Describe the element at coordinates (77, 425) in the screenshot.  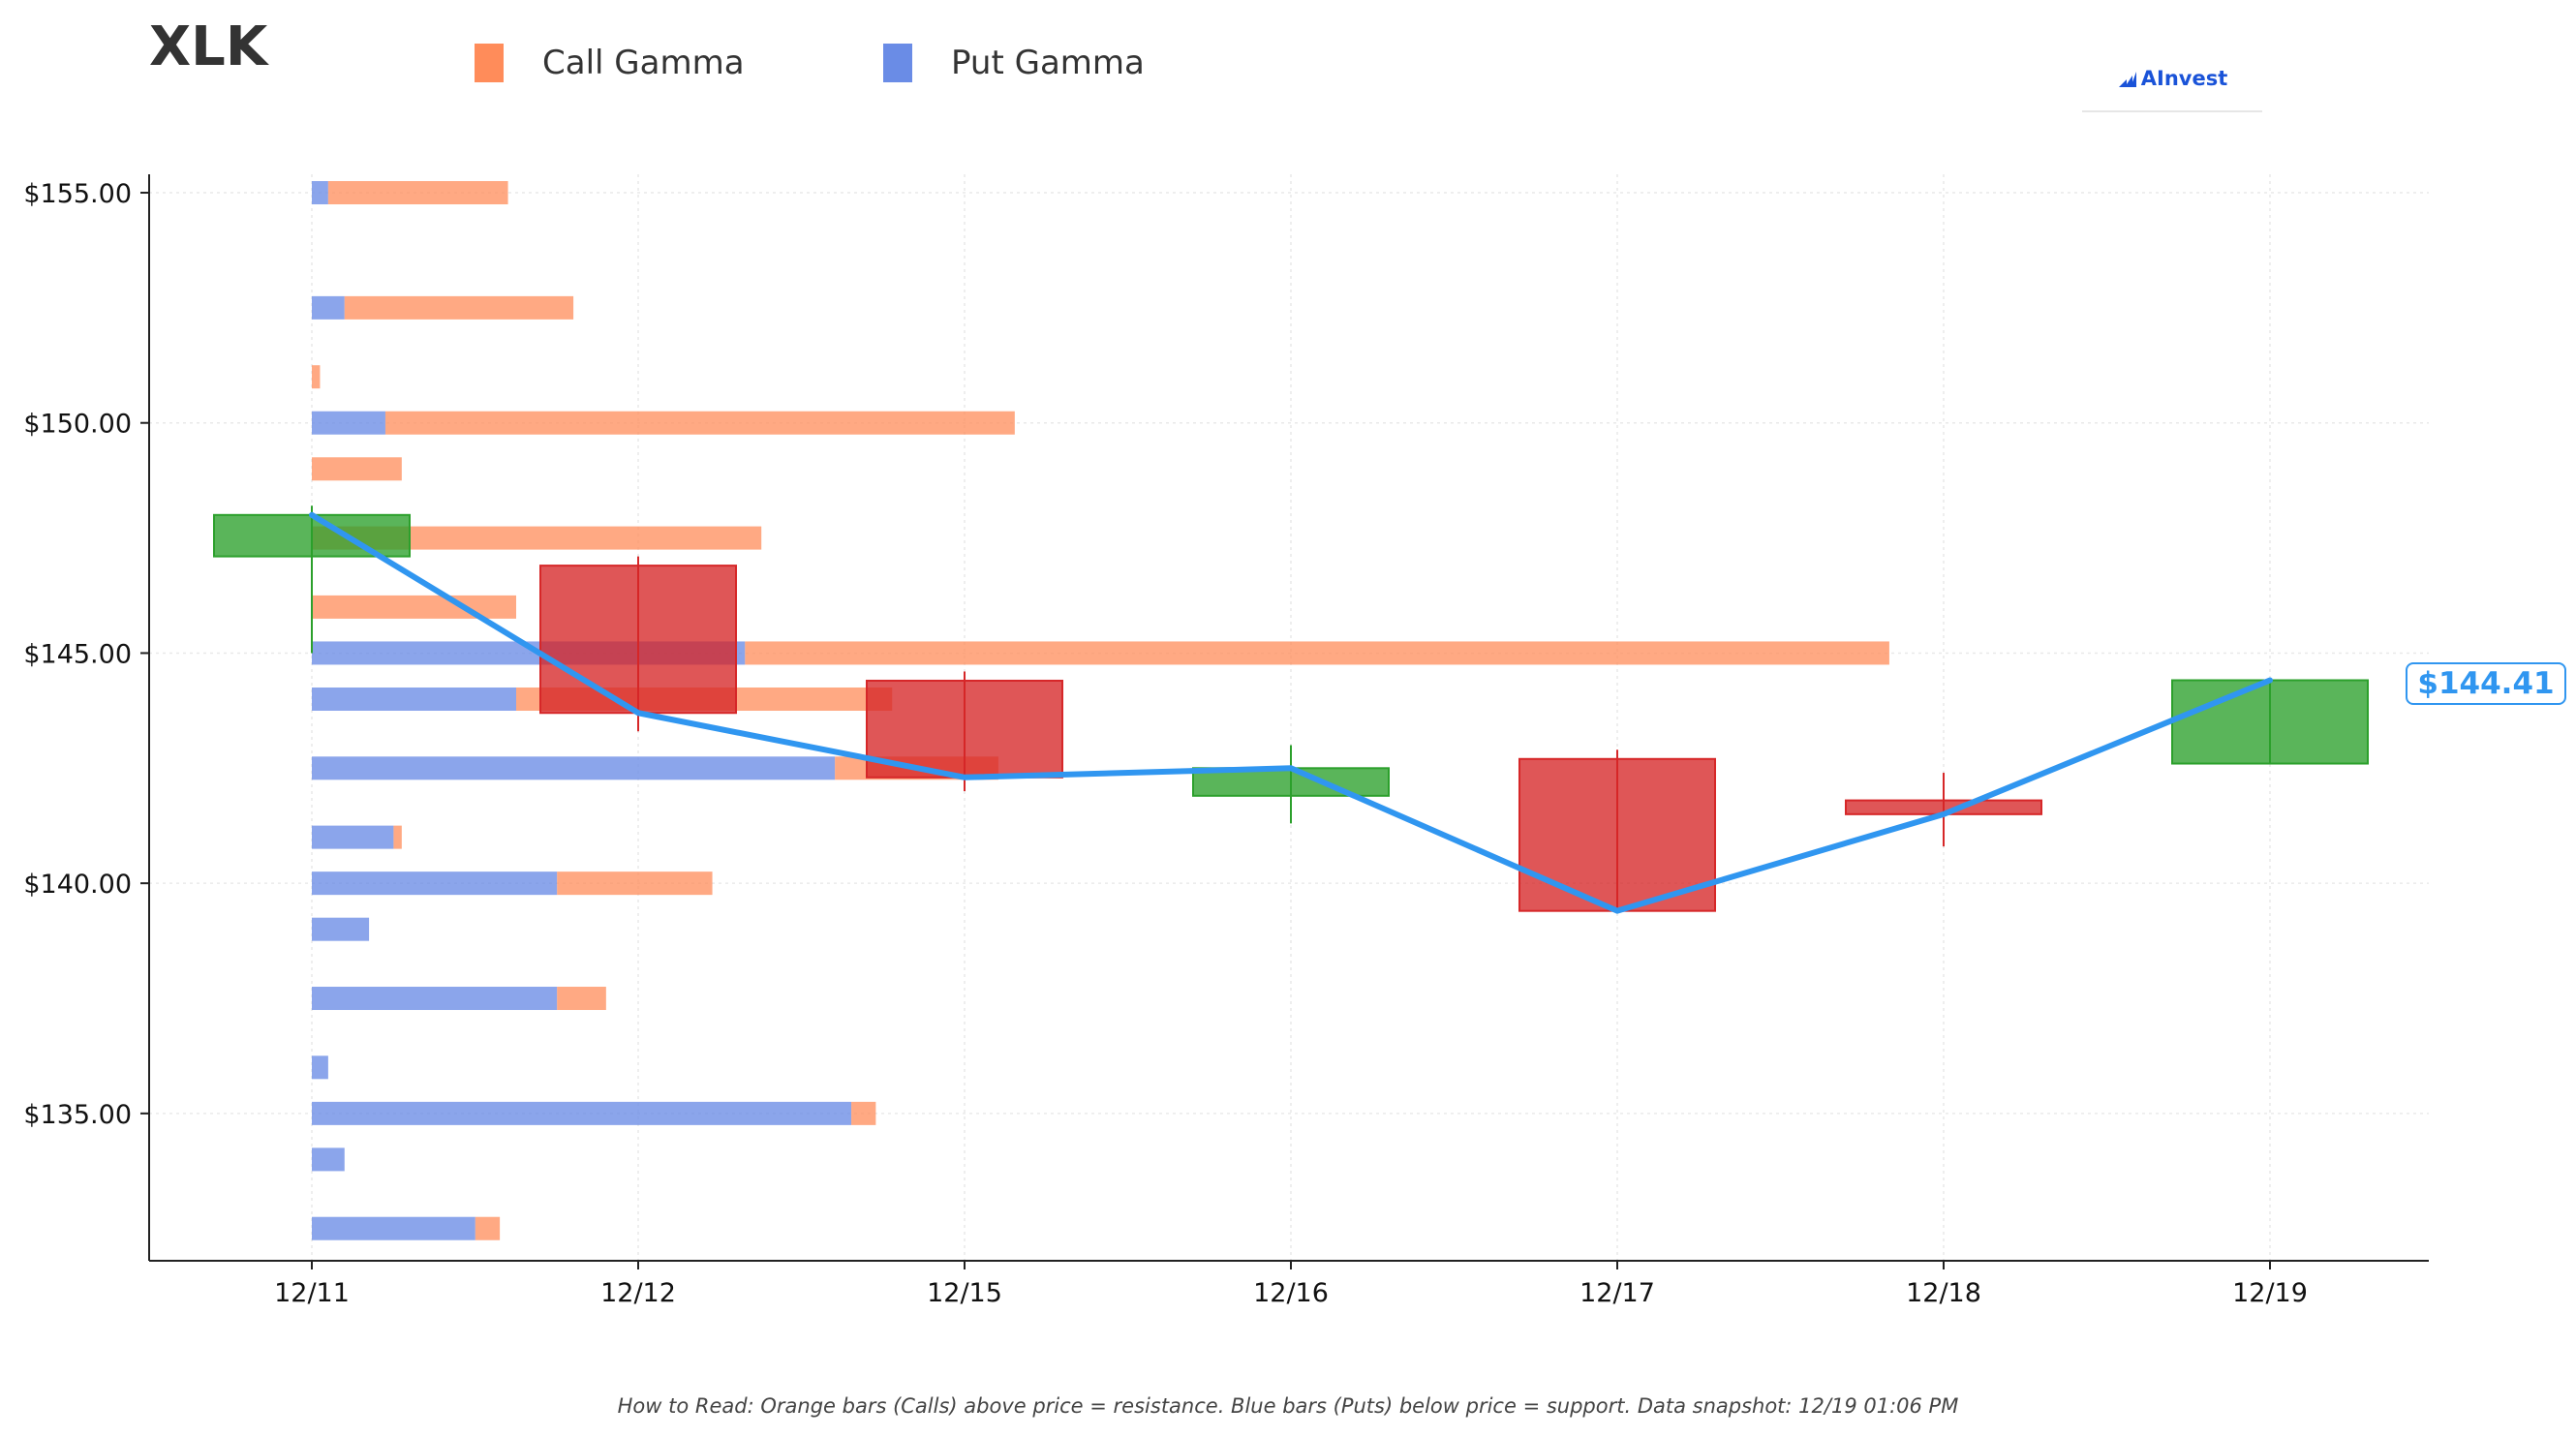
I see `y-tick-label: $150.00` at that location.